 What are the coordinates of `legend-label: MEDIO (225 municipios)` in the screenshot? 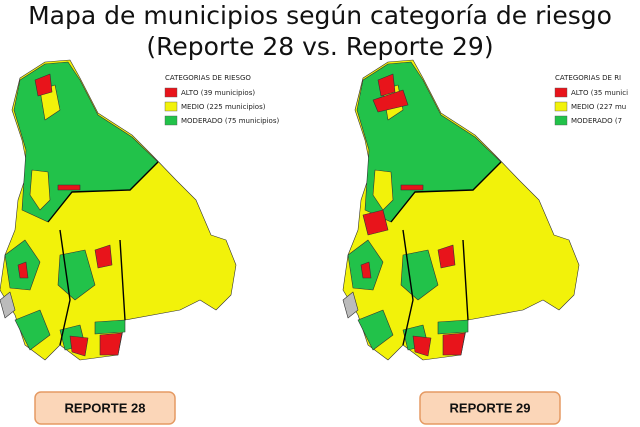 It's located at (223, 107).